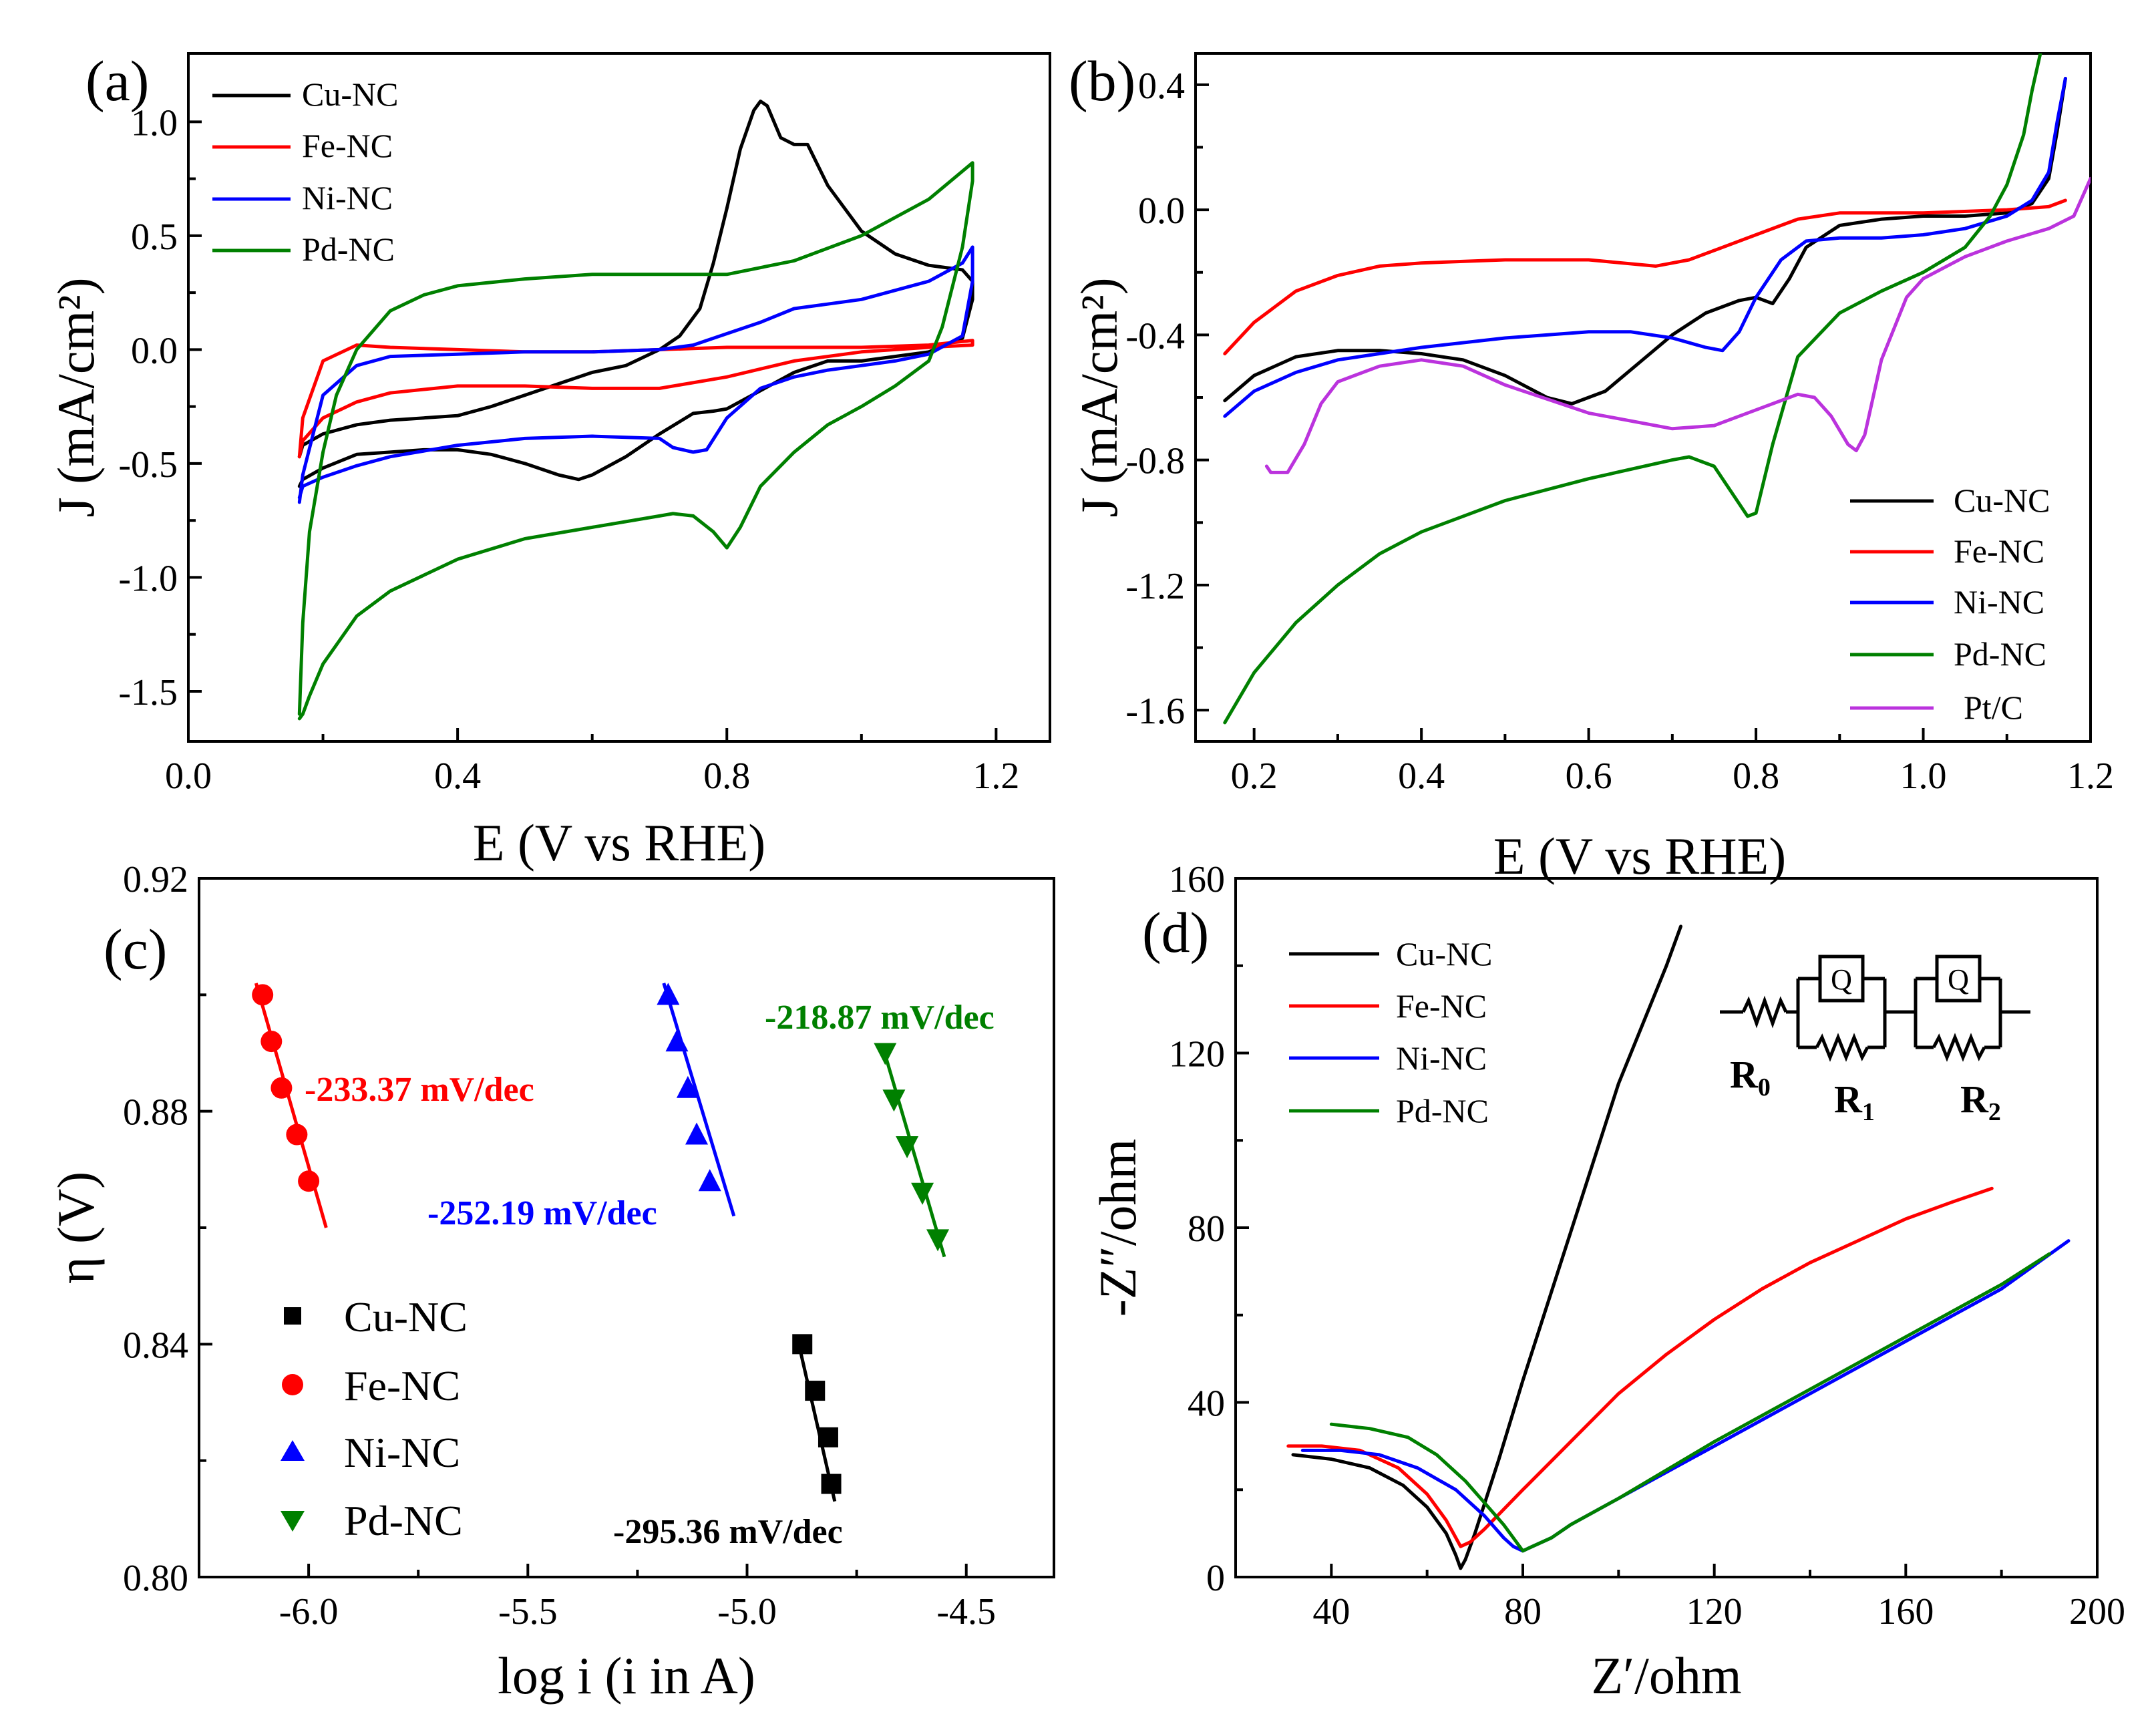 This screenshot has width=2156, height=1720. What do you see at coordinates (155, 1345) in the screenshot?
I see `panel-c-ytick-label: 0.84` at bounding box center [155, 1345].